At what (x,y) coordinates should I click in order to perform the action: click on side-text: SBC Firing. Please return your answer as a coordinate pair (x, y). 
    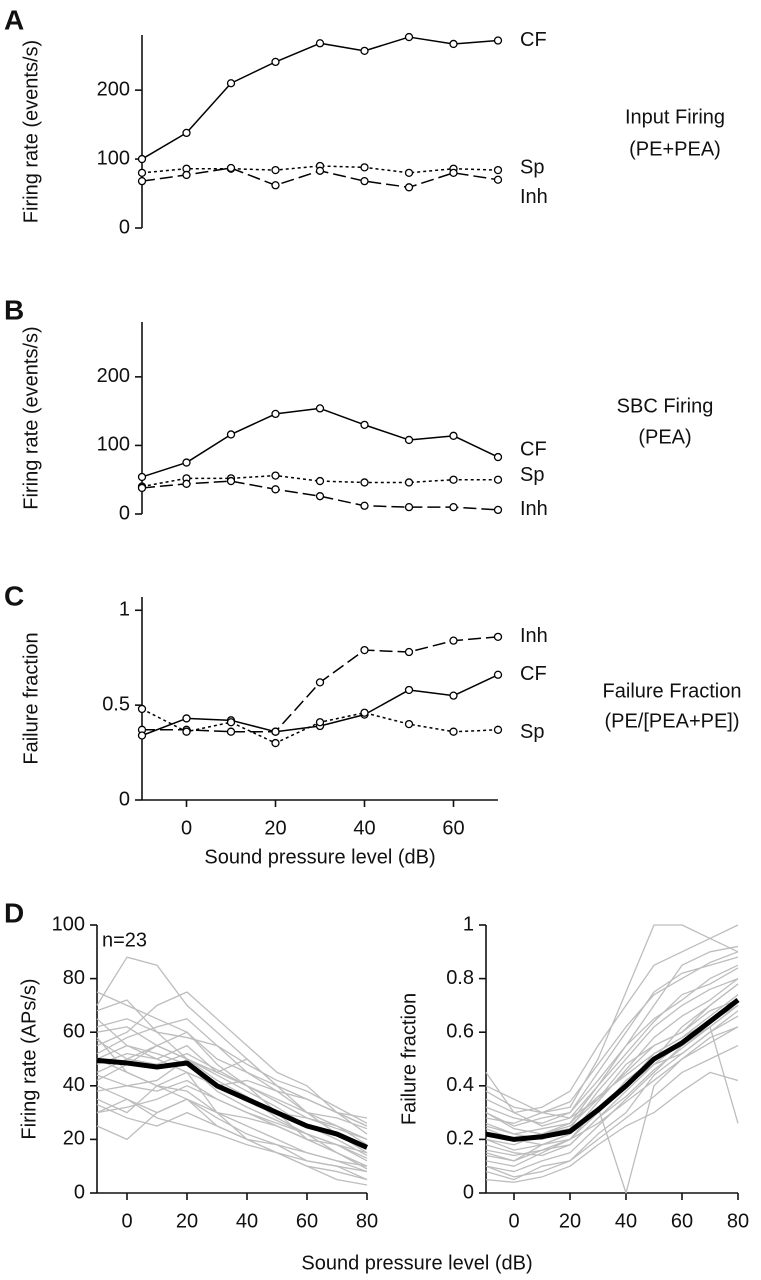
    Looking at the image, I should click on (665, 406).